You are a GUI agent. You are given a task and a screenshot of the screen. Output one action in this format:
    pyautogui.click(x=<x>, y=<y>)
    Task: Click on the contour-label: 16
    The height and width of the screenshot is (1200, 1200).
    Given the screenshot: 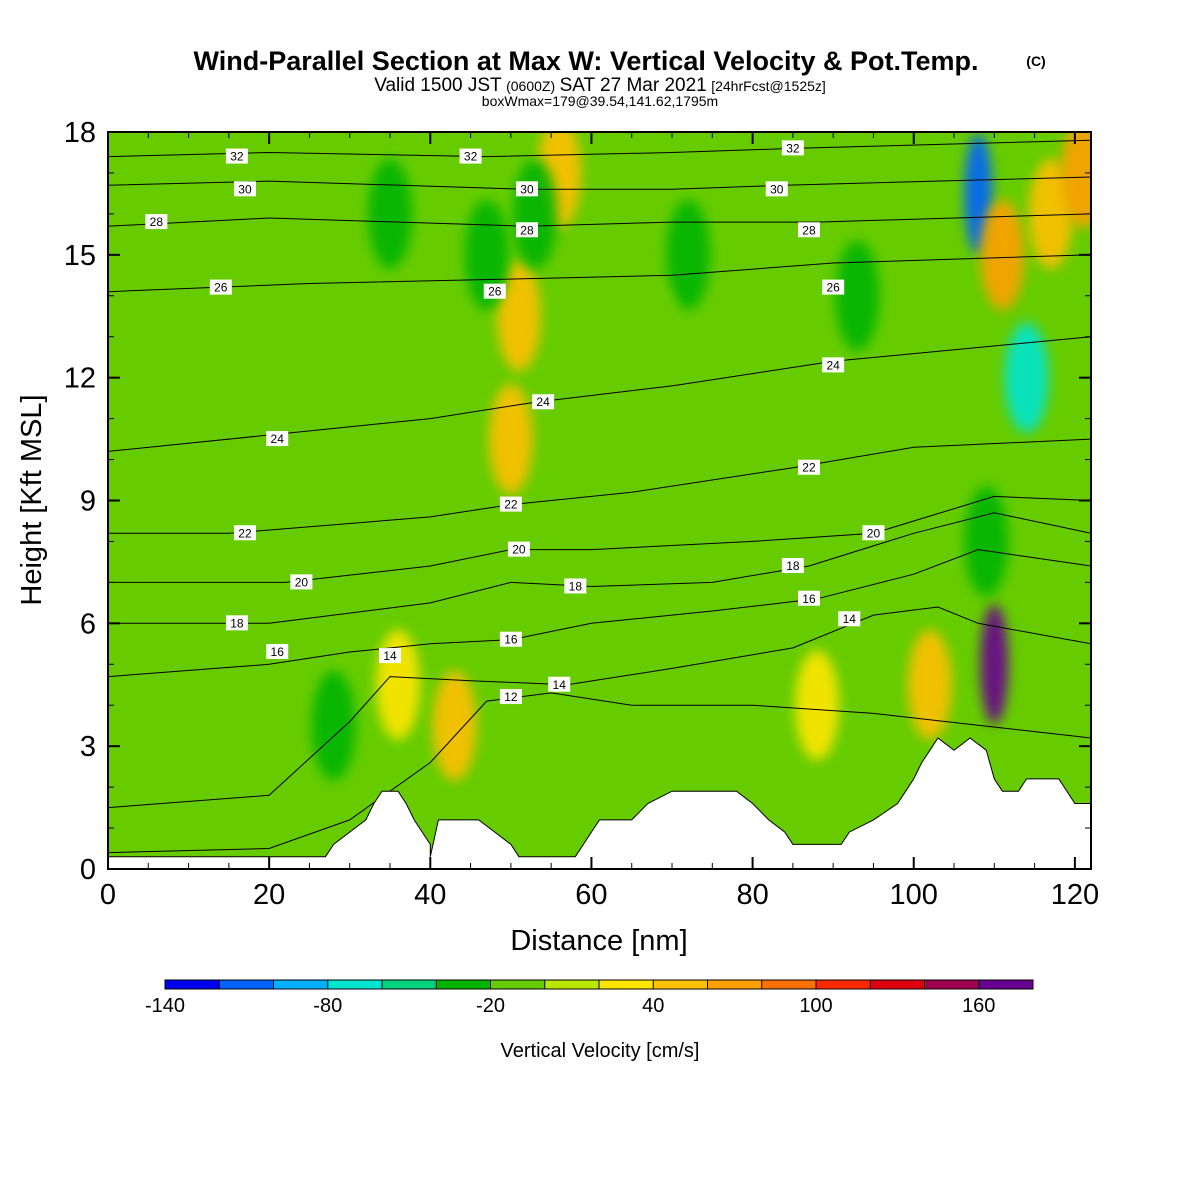 What is the action you would take?
    pyautogui.click(x=277, y=651)
    